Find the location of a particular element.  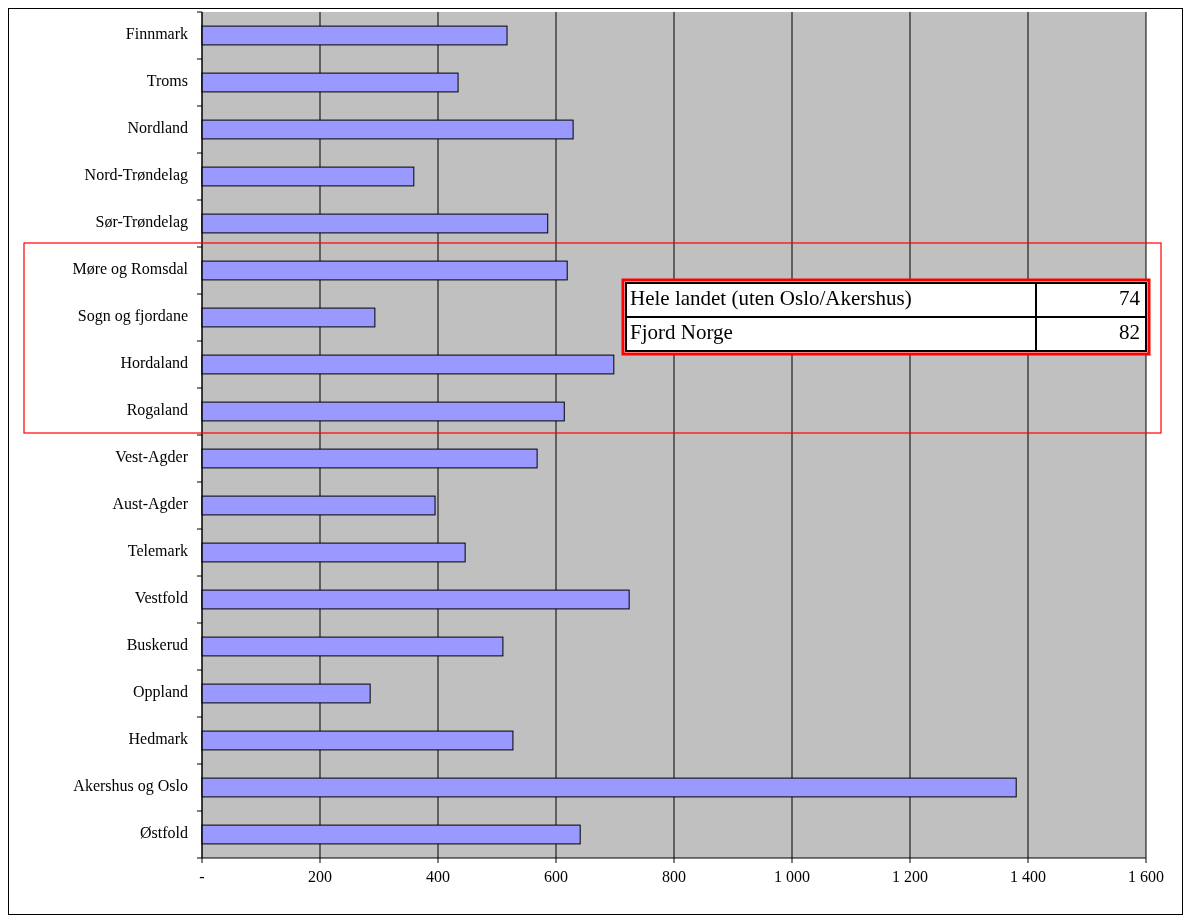

y-tick-label: Vestfold is located at coordinates (161, 598).